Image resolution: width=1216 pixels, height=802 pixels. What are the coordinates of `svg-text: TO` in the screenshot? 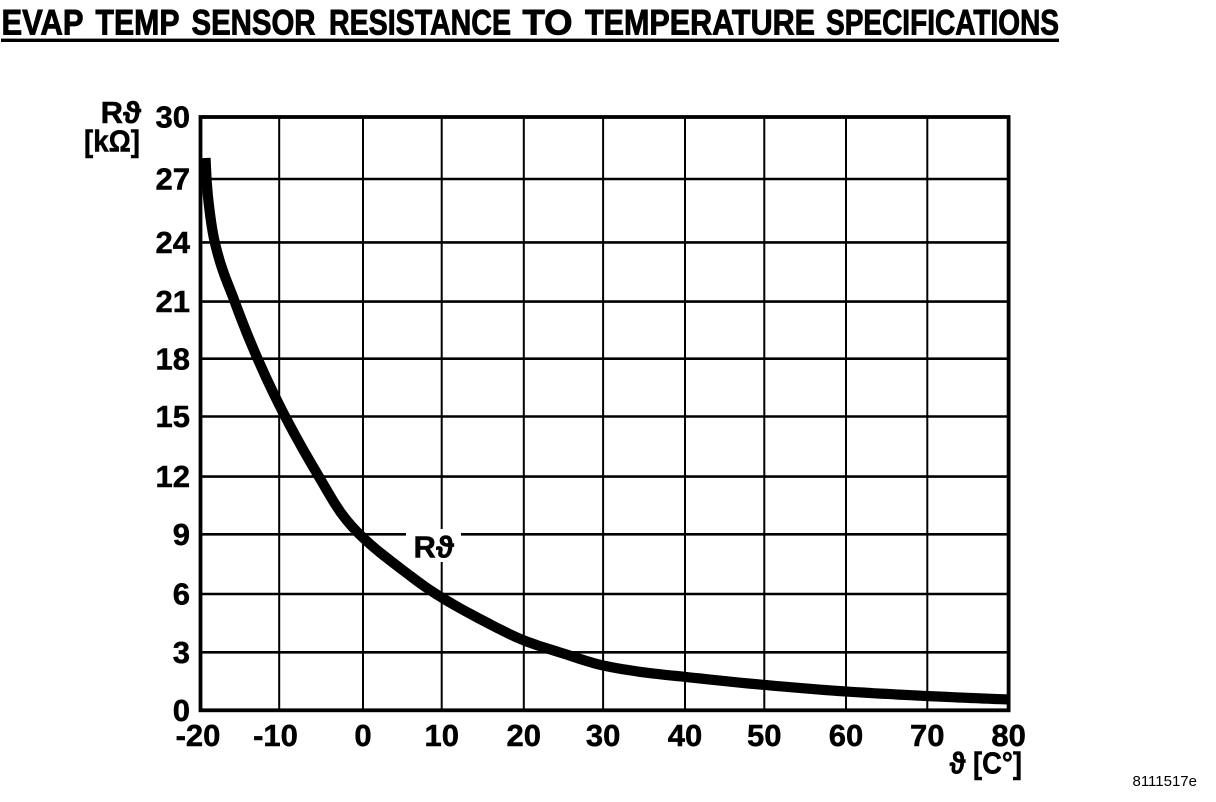 It's located at (548, 23).